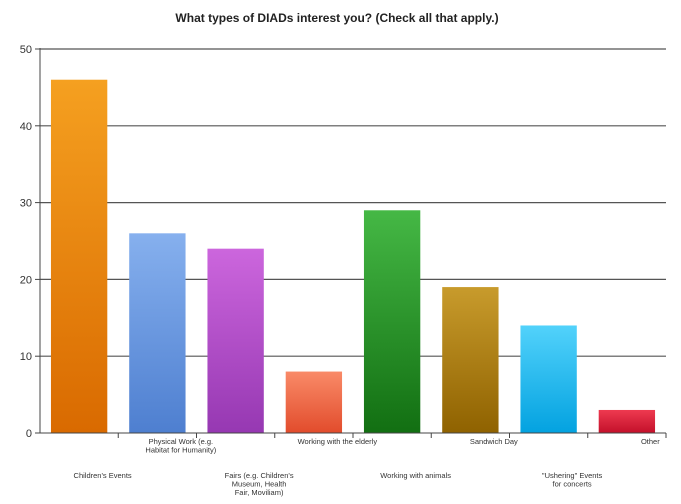 This screenshot has width=681, height=504. What do you see at coordinates (650, 441) in the screenshot?
I see `x-tick-label: Other` at bounding box center [650, 441].